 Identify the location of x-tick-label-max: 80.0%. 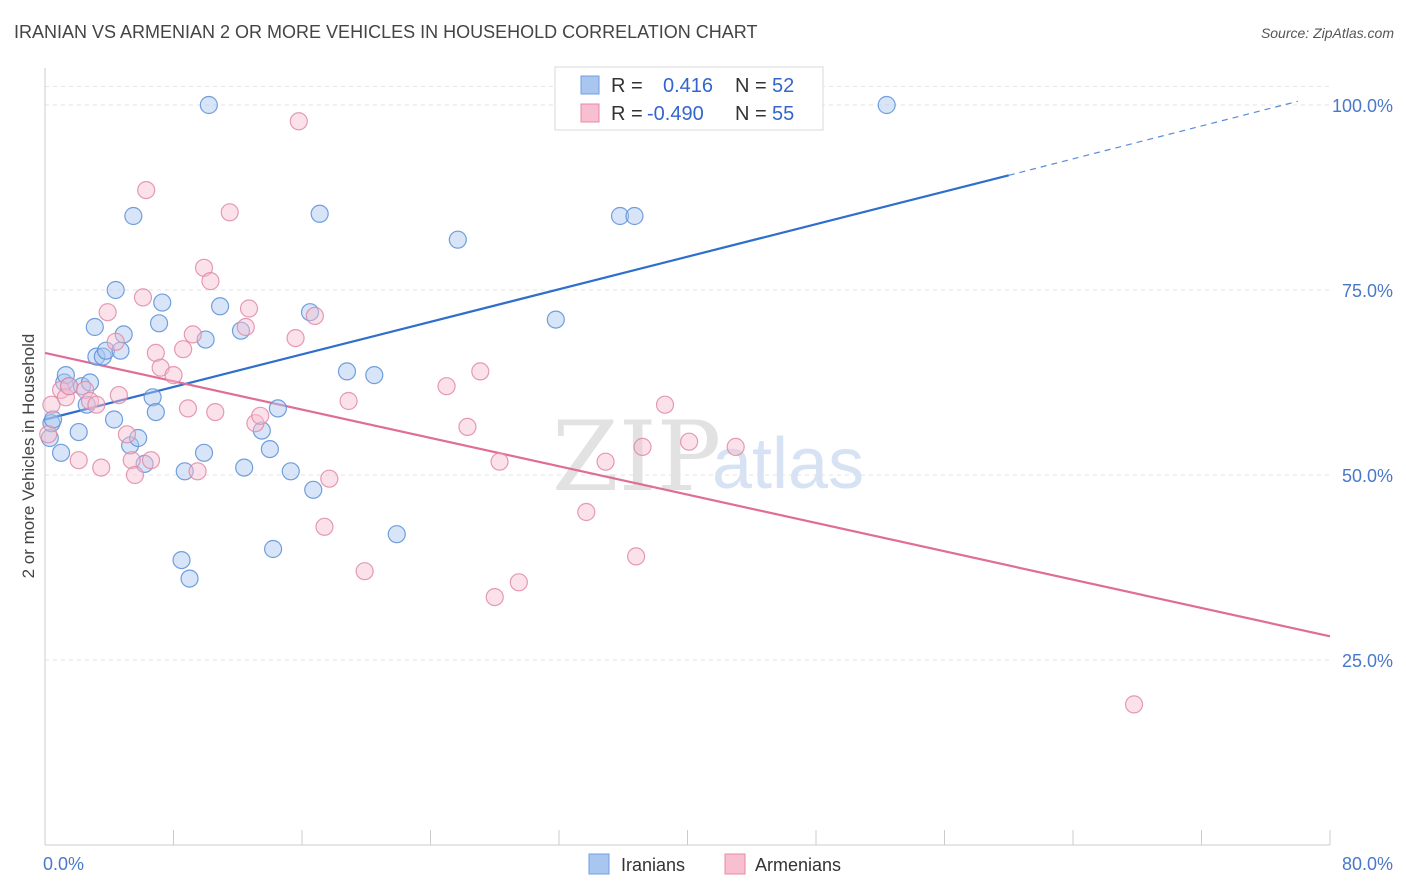
(1367, 864).